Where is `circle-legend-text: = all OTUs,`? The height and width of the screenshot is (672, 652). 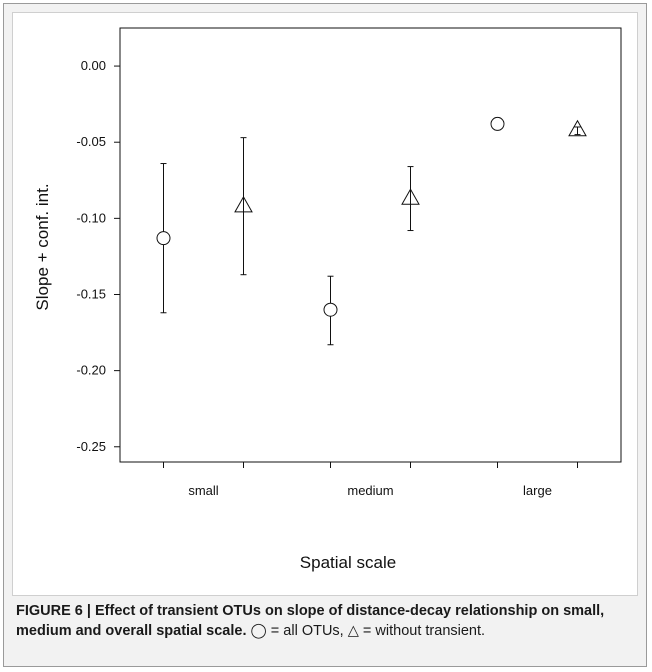
circle-legend-text: = all OTUs, is located at coordinates (305, 631).